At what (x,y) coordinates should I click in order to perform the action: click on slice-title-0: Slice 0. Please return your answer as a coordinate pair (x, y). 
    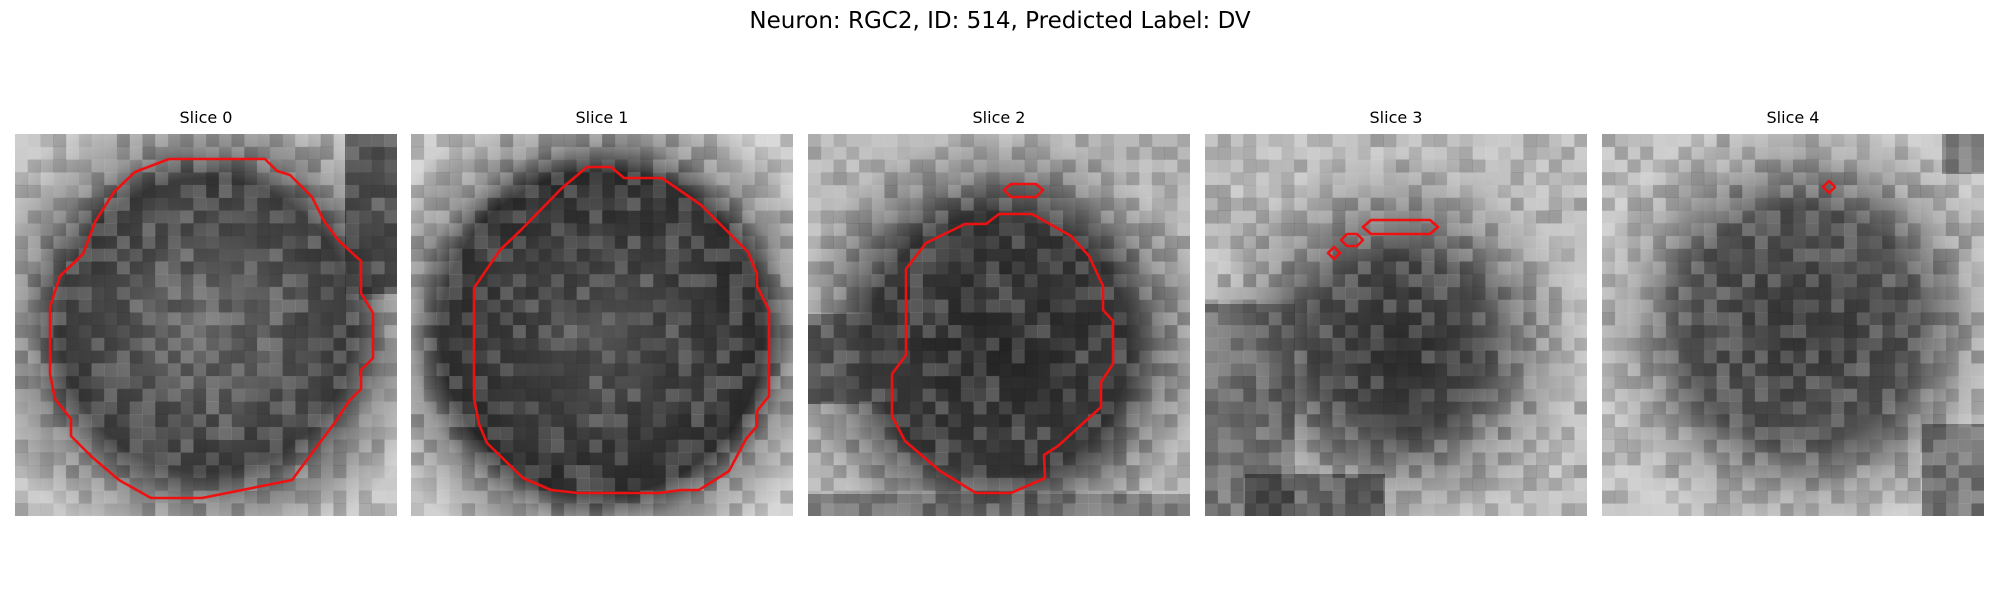
    Looking at the image, I should click on (206, 117).